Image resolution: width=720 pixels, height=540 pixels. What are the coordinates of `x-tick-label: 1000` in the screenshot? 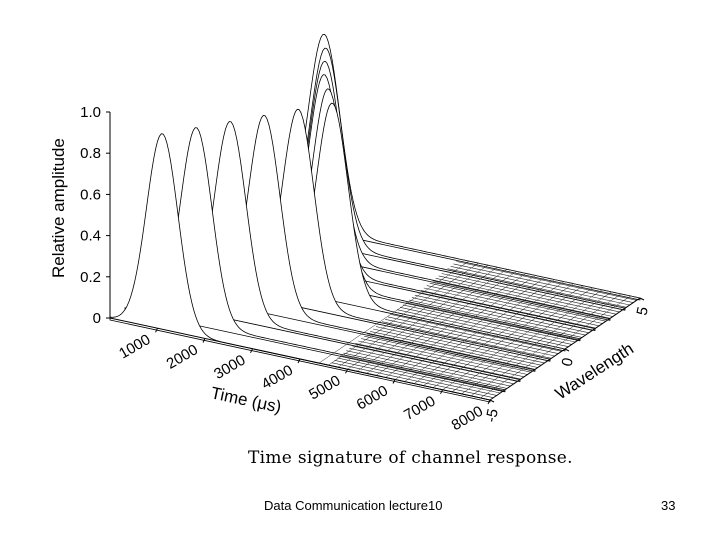 It's located at (134, 346).